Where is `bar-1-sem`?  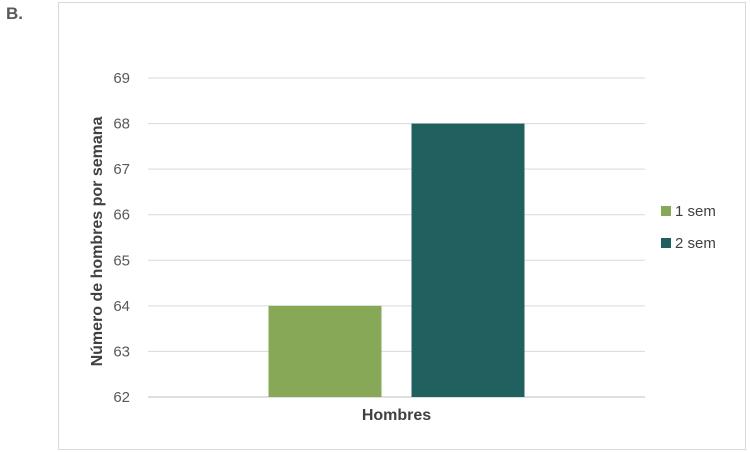
bar-1-sem is located at coordinates (325, 351).